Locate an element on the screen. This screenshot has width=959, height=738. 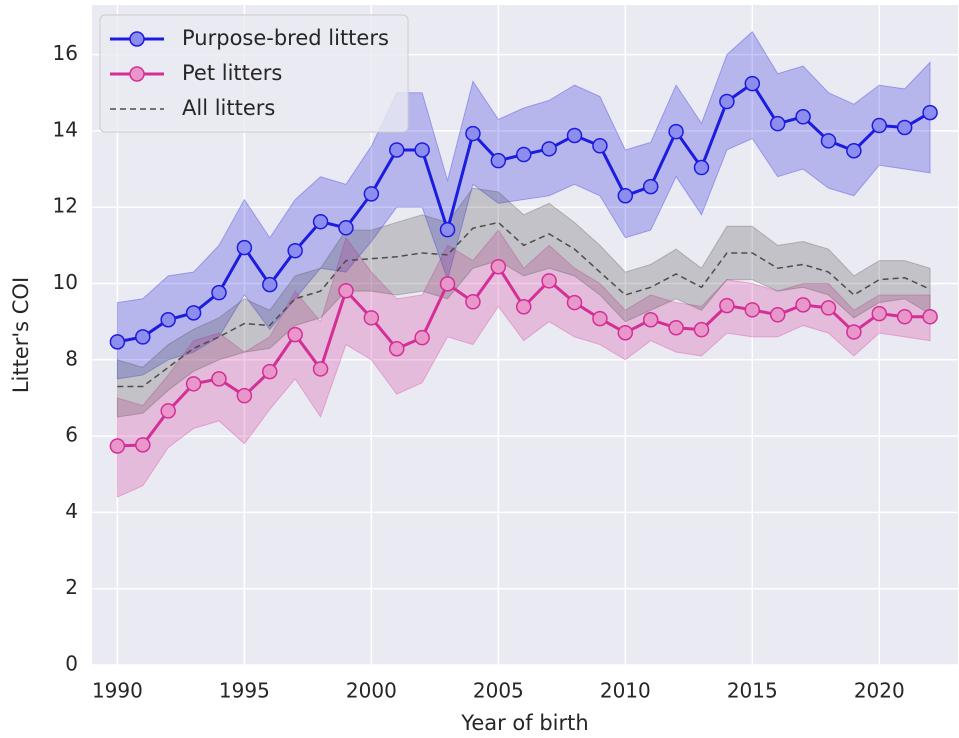
y-tick-label: 8 is located at coordinates (71, 358).